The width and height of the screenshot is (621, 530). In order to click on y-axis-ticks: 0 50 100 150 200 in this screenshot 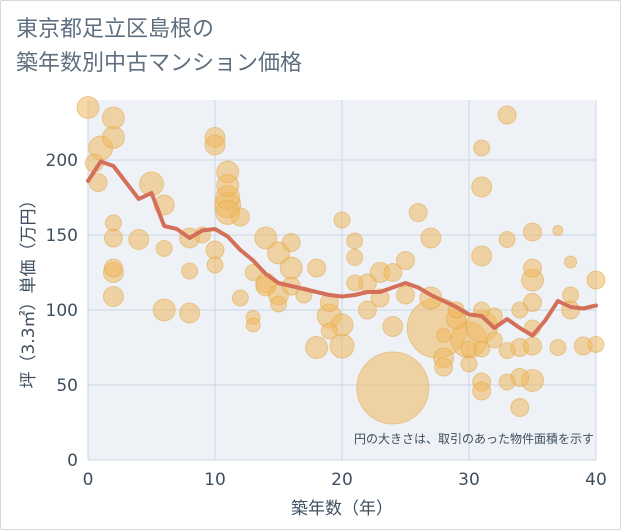, I will do `click(62, 311)`.